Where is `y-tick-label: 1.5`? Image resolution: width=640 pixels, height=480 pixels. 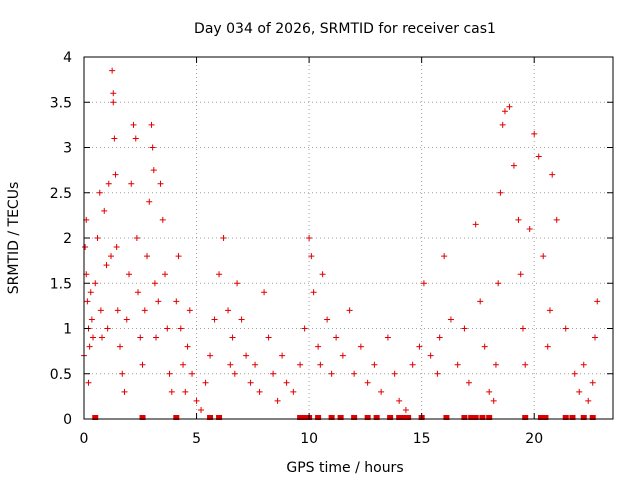 y-tick-label: 1.5 is located at coordinates (61, 284).